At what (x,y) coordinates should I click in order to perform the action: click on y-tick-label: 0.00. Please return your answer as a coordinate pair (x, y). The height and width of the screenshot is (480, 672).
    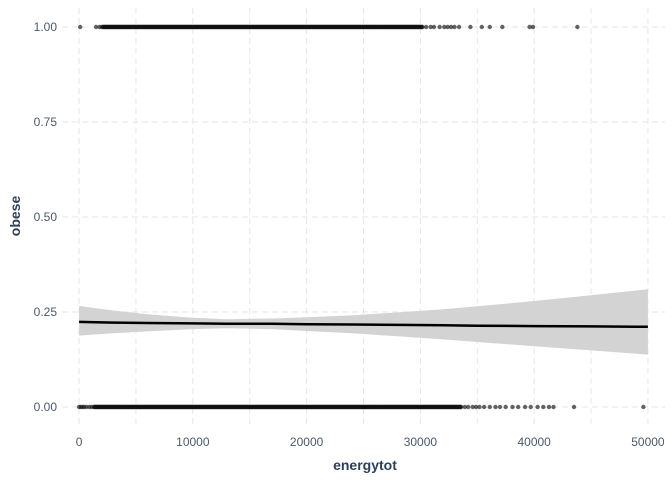
    Looking at the image, I should click on (46, 407).